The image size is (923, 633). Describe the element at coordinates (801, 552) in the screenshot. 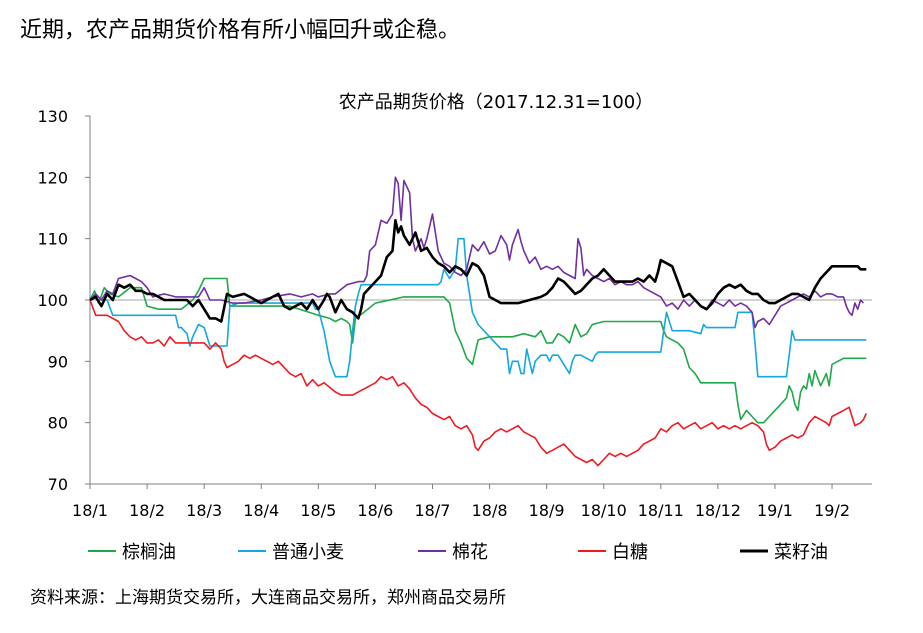

I see `legend-label: 菜籽油` at that location.